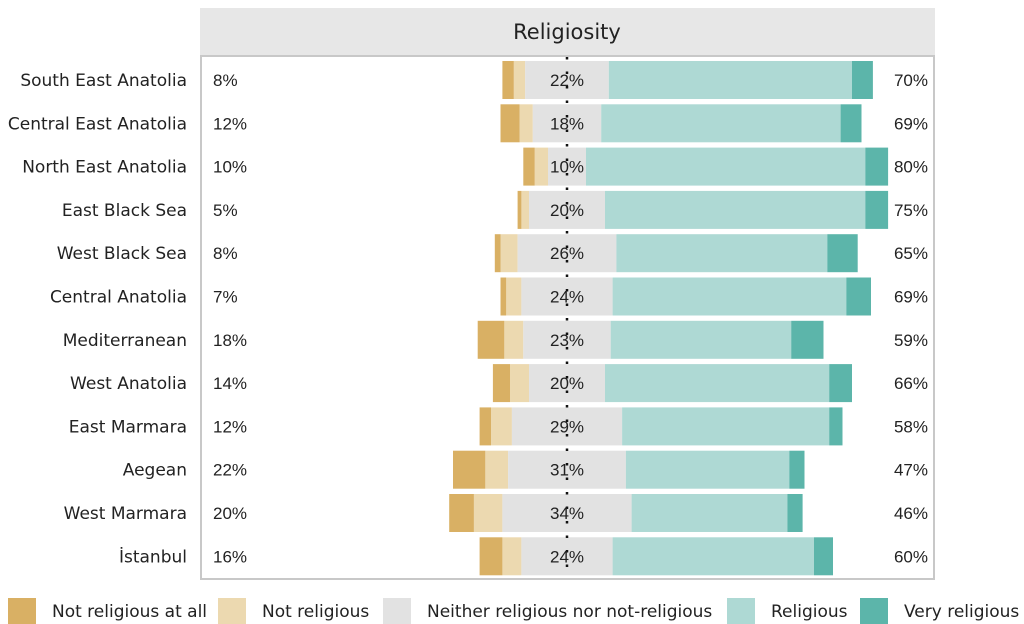 This screenshot has height=624, width=1024. I want to click on center-percent-label: 10%, so click(567, 167).